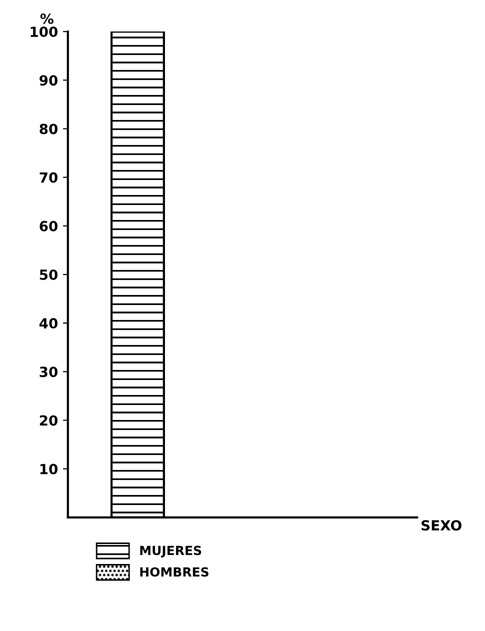 The width and height of the screenshot is (485, 631). What do you see at coordinates (171, 552) in the screenshot?
I see `legend-label: MUJERES` at bounding box center [171, 552].